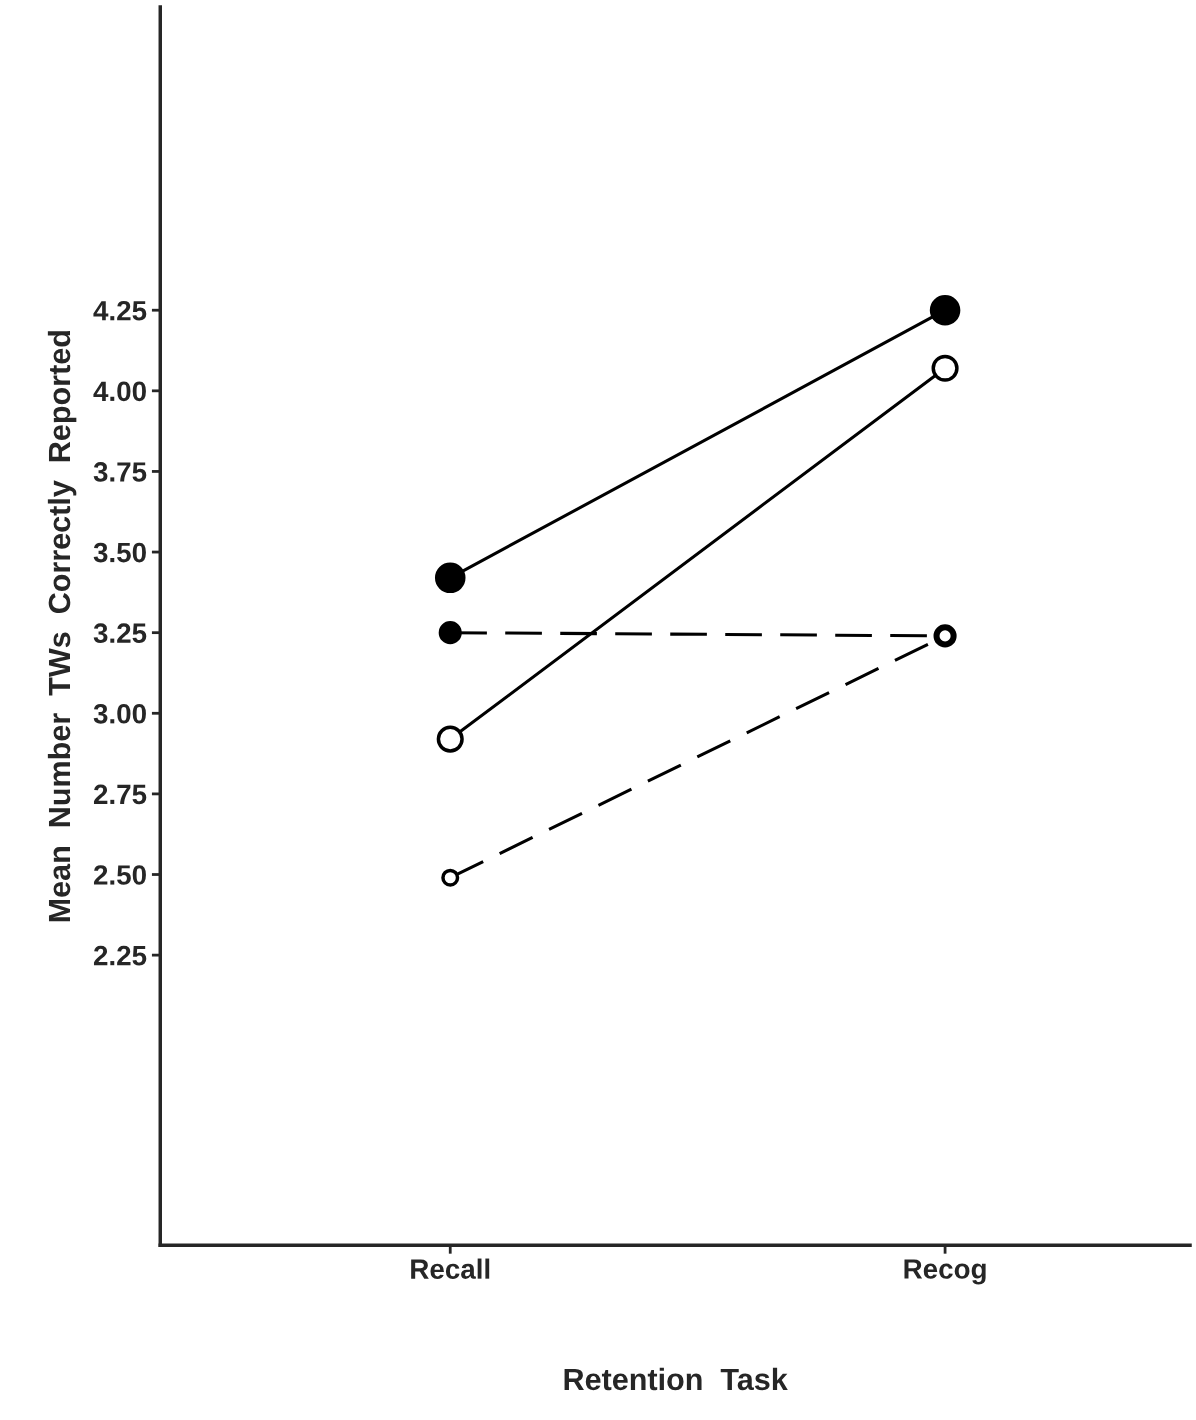  What do you see at coordinates (945, 1272) in the screenshot?
I see `x-tick-label: Recog` at bounding box center [945, 1272].